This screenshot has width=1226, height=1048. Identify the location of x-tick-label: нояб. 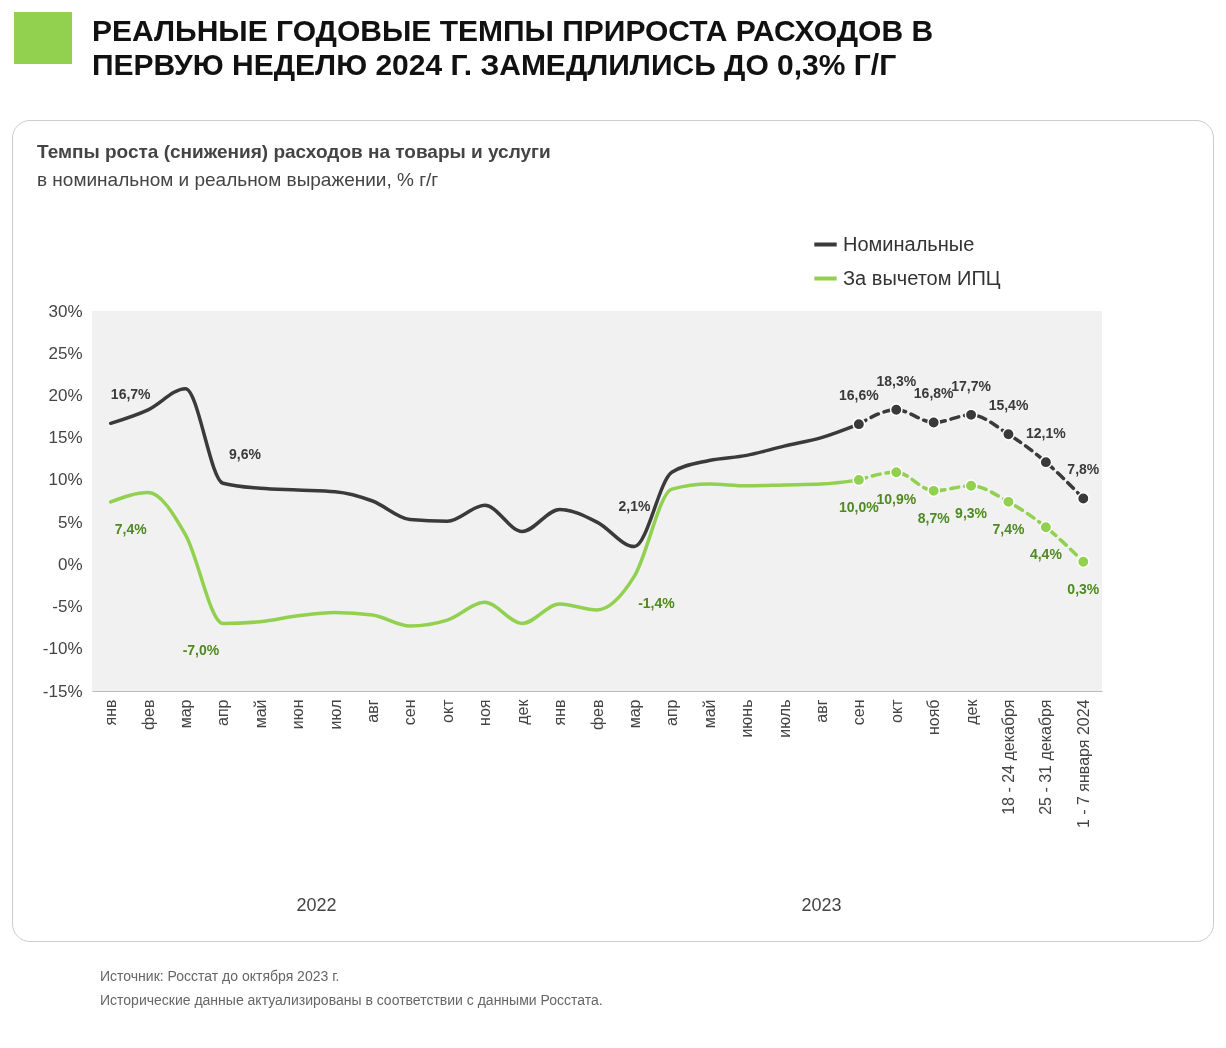
(934, 717).